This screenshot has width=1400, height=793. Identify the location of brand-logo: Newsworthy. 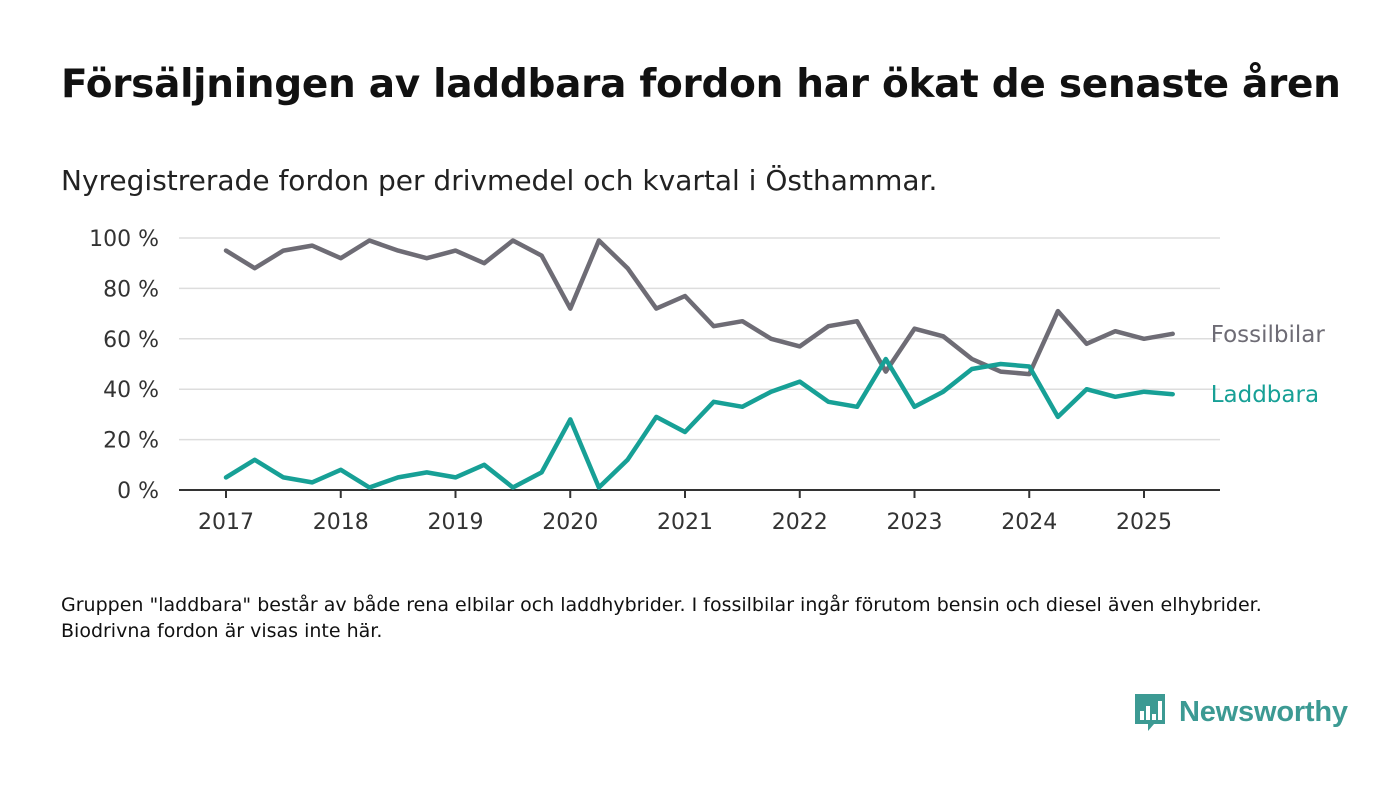
(1240, 712).